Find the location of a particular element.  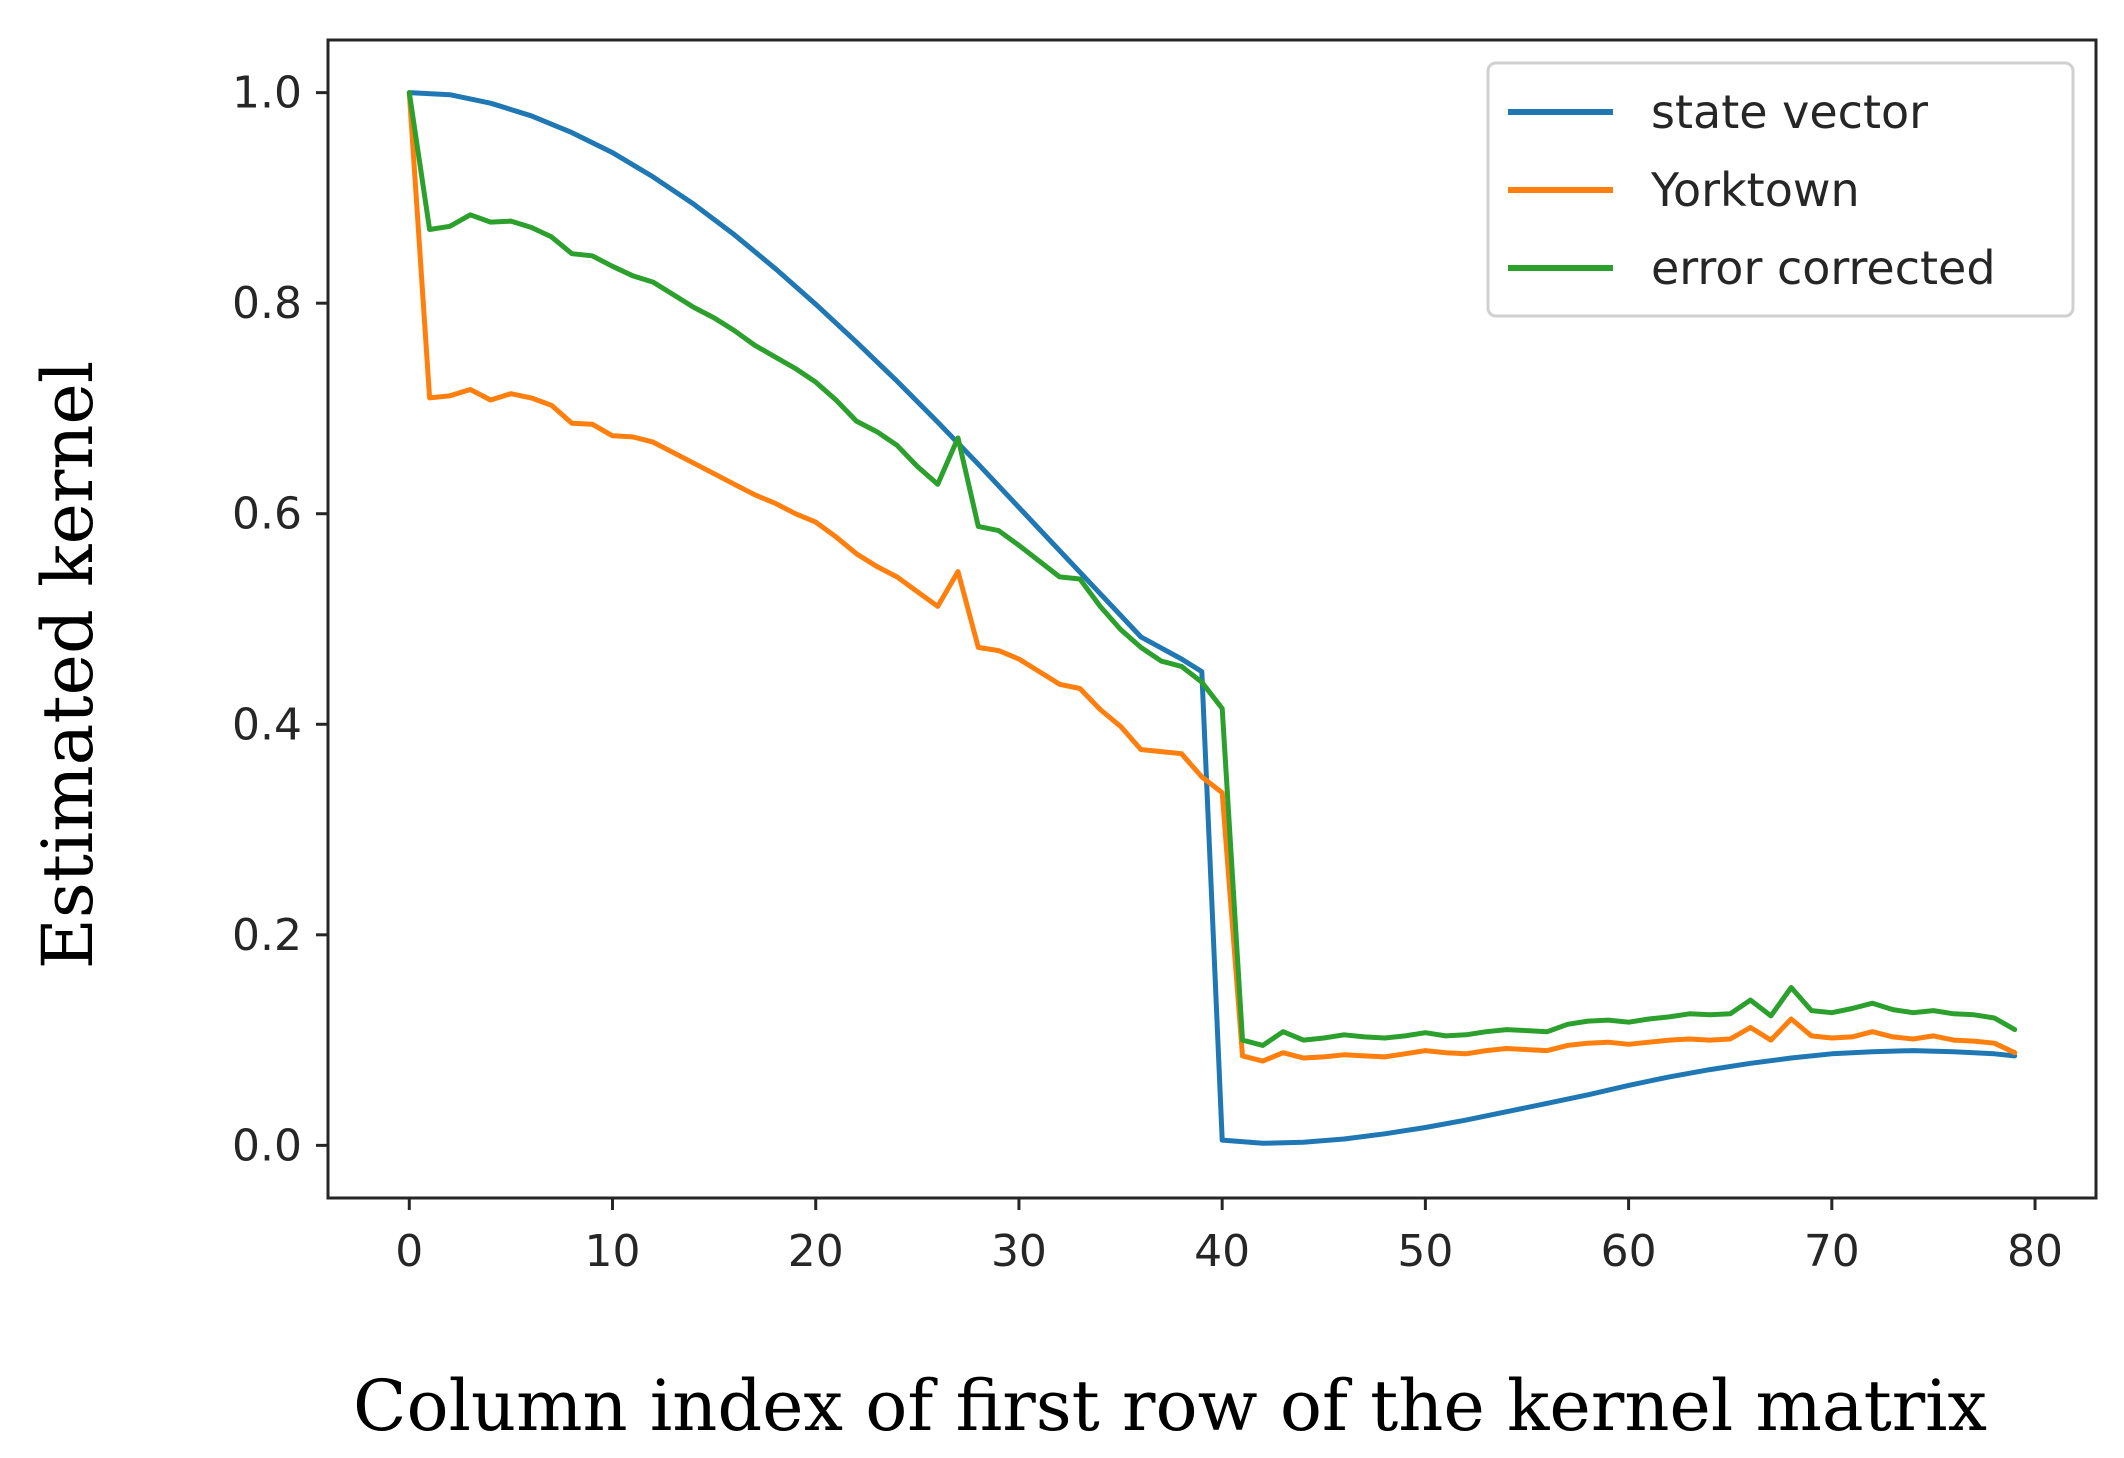

y-axis-ticks: 0.0 0.2 0.4 0.6 0.8 1.0 is located at coordinates (280, 619).